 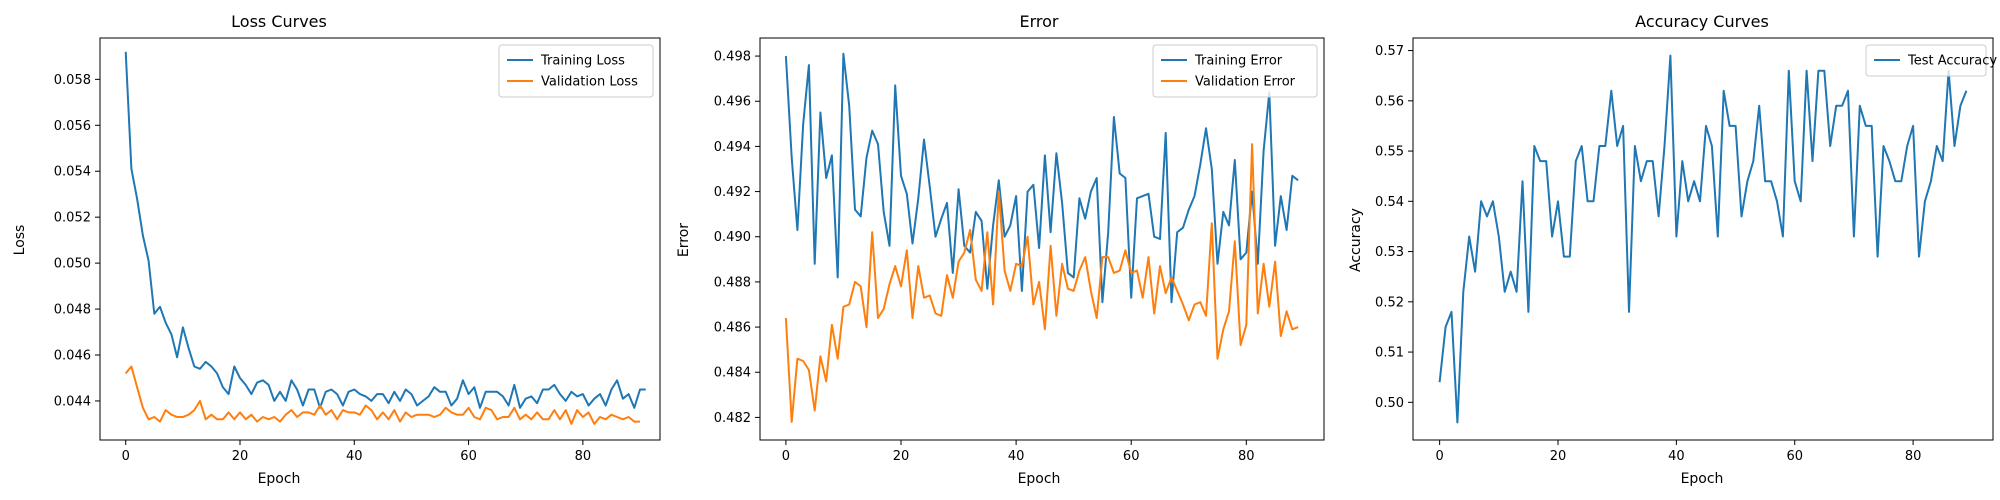 What do you see at coordinates (1389, 152) in the screenshot?
I see `y-tick-label: 0.55` at bounding box center [1389, 152].